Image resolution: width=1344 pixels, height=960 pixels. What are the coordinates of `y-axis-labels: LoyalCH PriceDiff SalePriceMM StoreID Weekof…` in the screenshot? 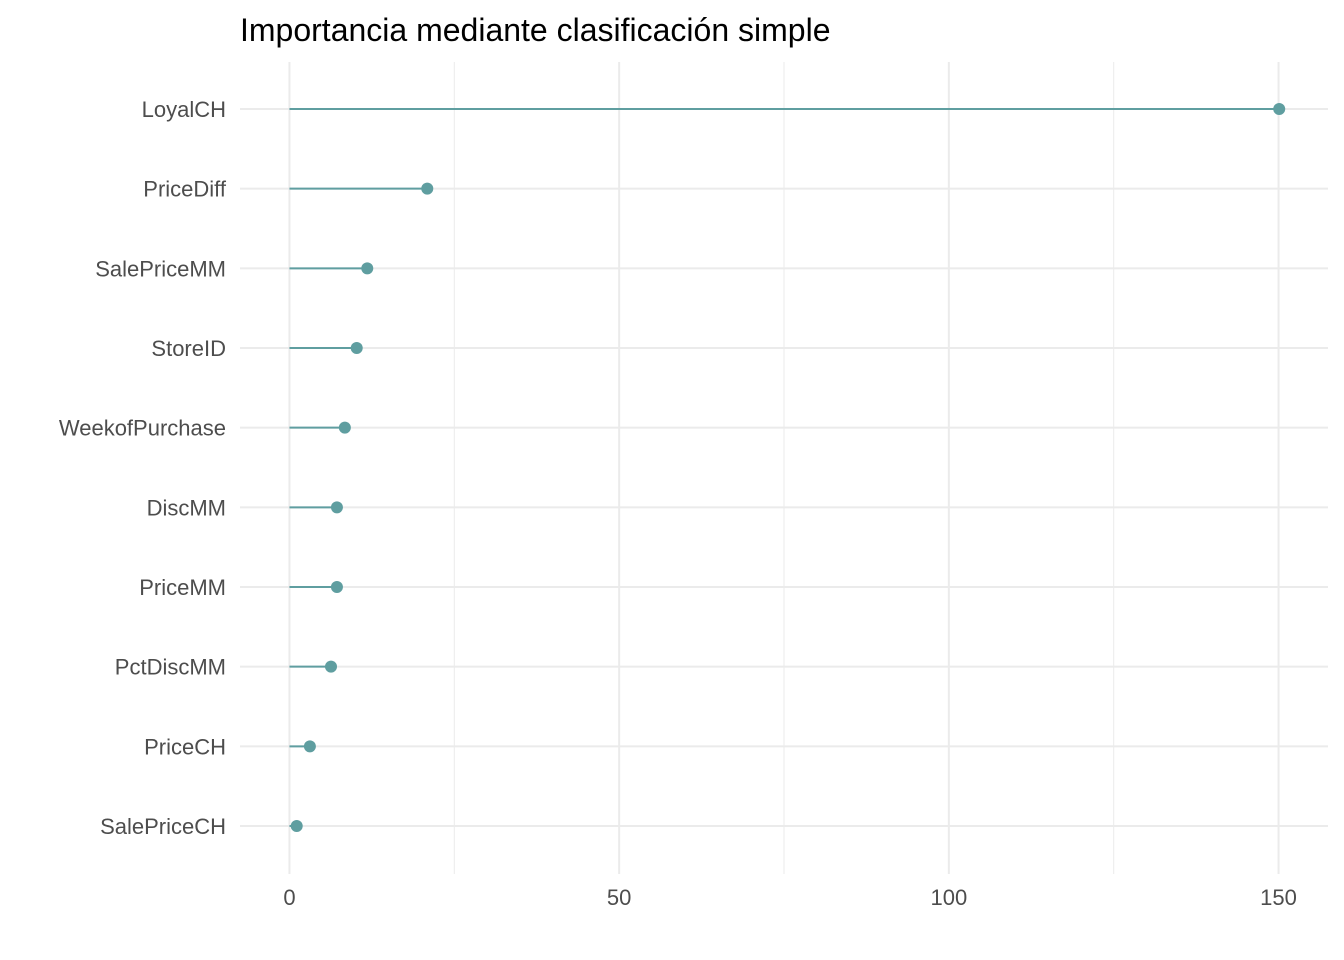 It's located at (143, 468).